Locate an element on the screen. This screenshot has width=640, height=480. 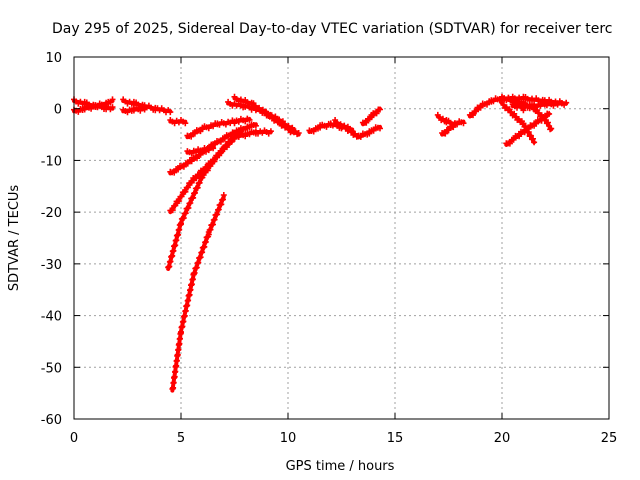
y-tick-label: -20 is located at coordinates (51, 213).